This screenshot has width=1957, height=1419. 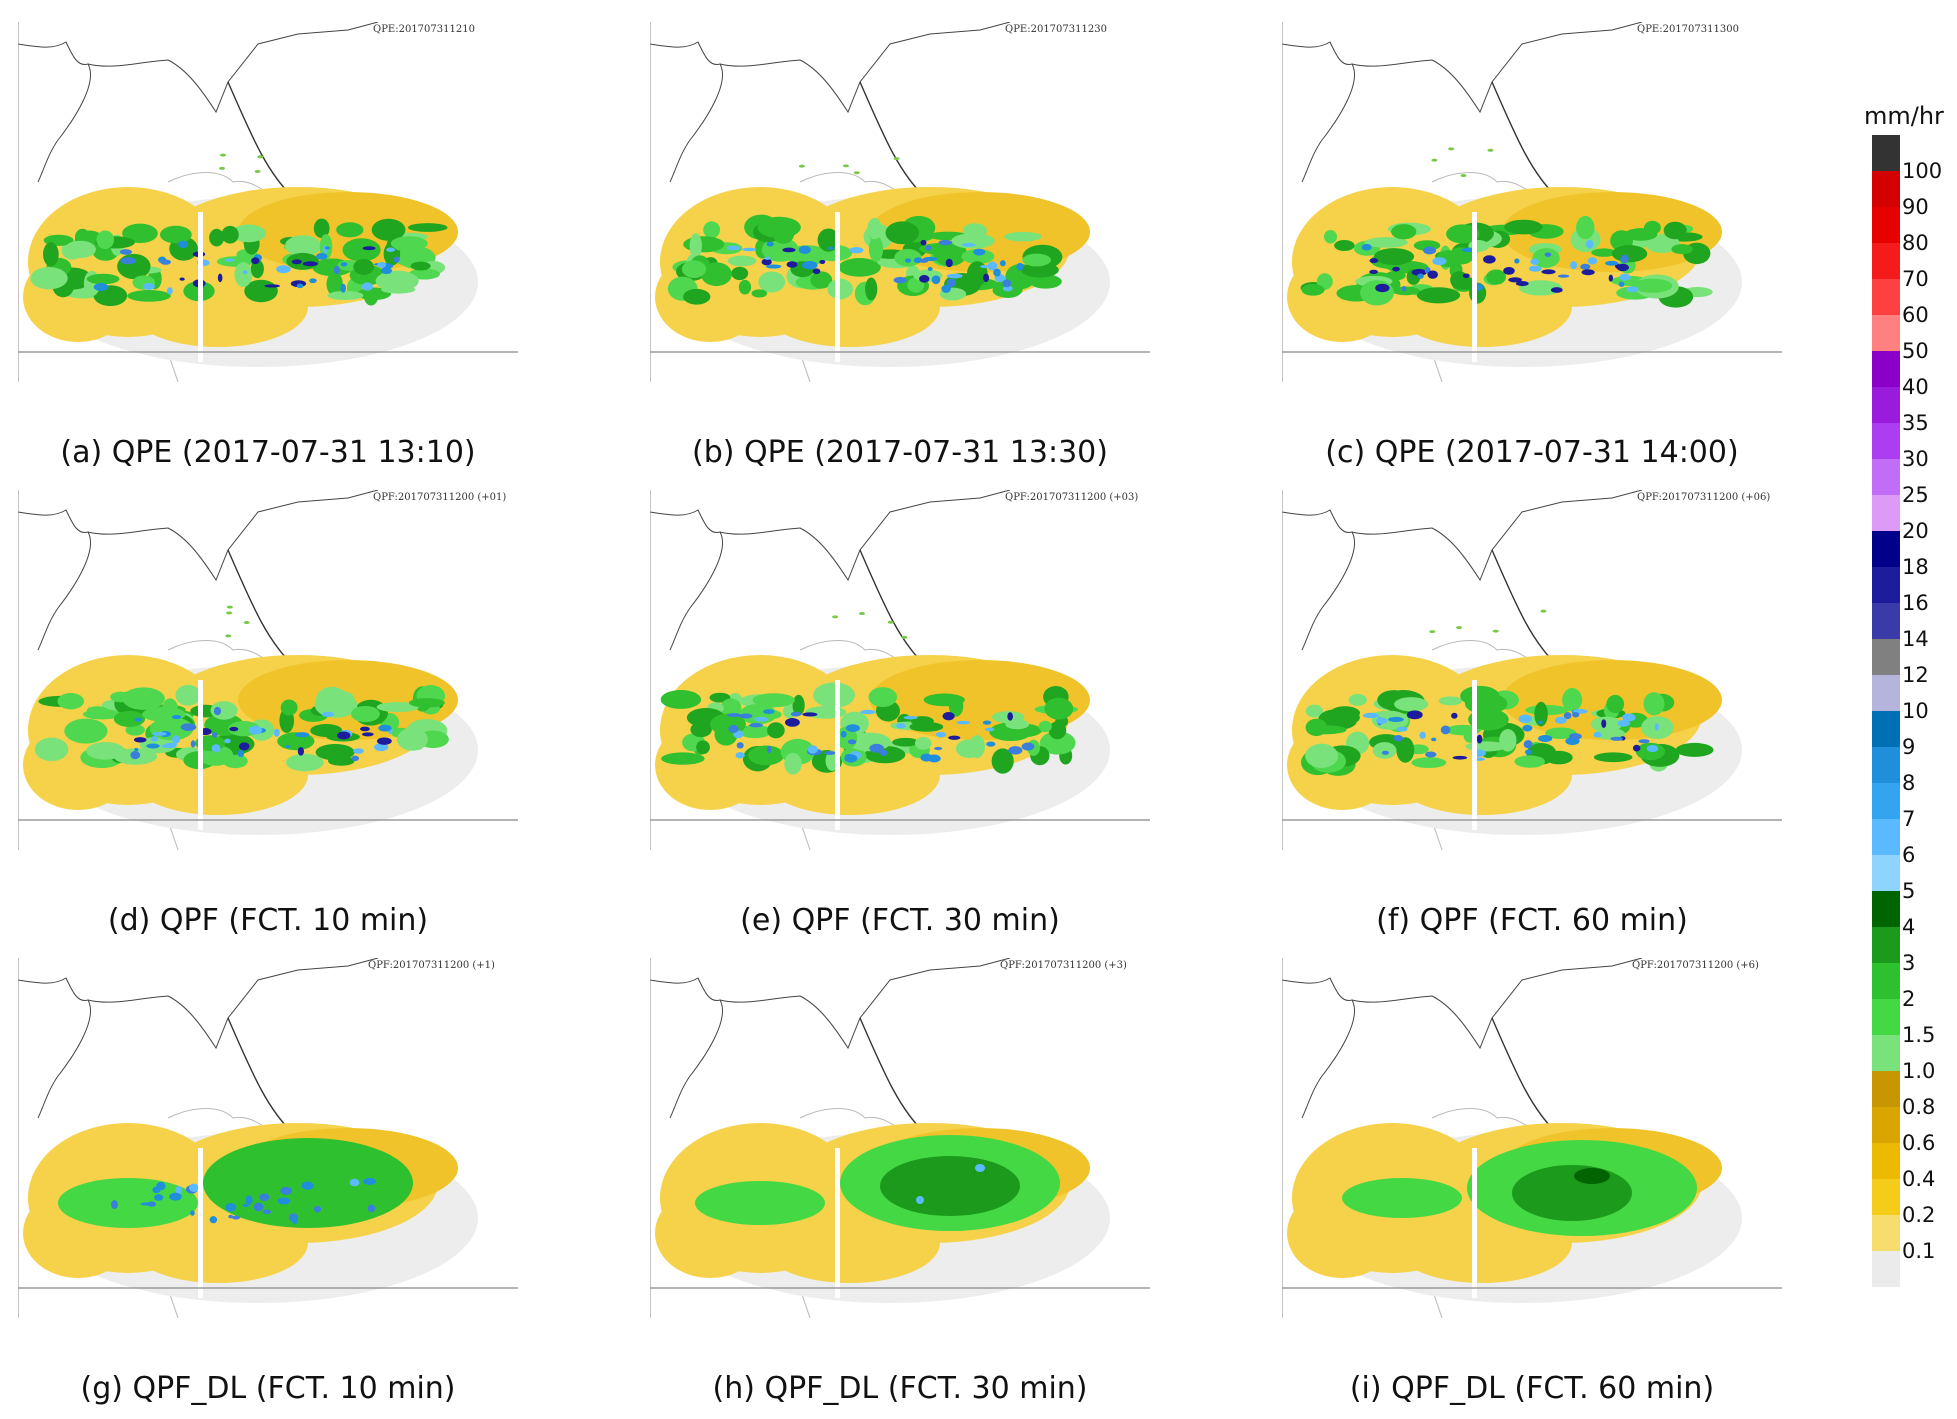 What do you see at coordinates (1909, 747) in the screenshot?
I see `colorbar-tick-label: 9` at bounding box center [1909, 747].